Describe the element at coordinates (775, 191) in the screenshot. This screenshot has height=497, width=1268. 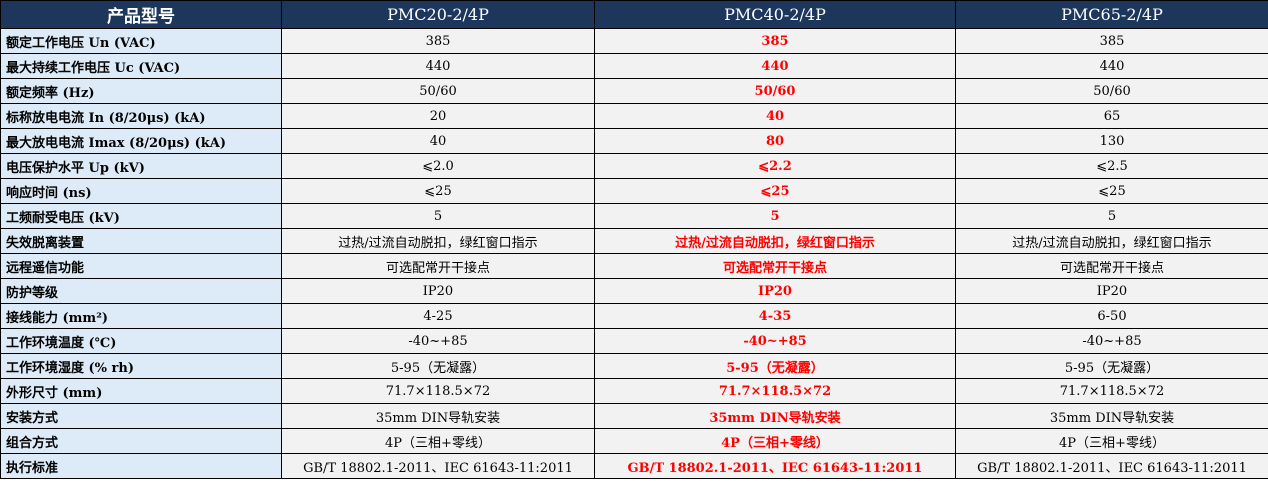
I see `cell-pmc40: ⩽25` at that location.